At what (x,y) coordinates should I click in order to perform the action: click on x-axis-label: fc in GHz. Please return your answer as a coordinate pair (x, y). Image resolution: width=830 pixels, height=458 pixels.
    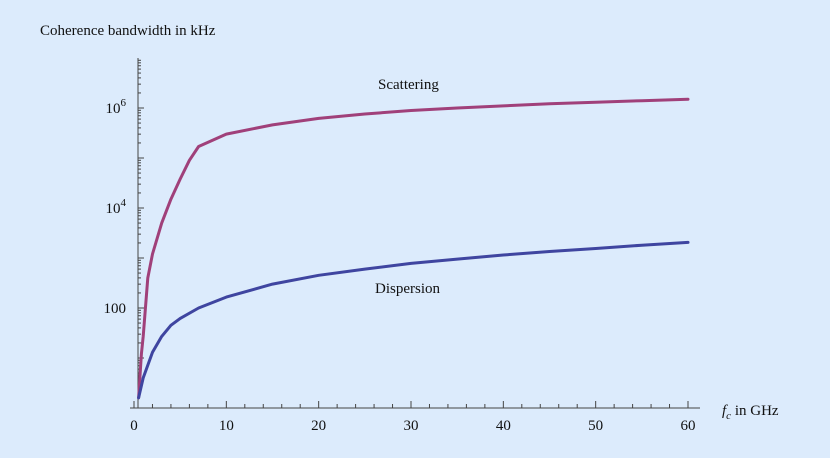
    Looking at the image, I should click on (750, 412).